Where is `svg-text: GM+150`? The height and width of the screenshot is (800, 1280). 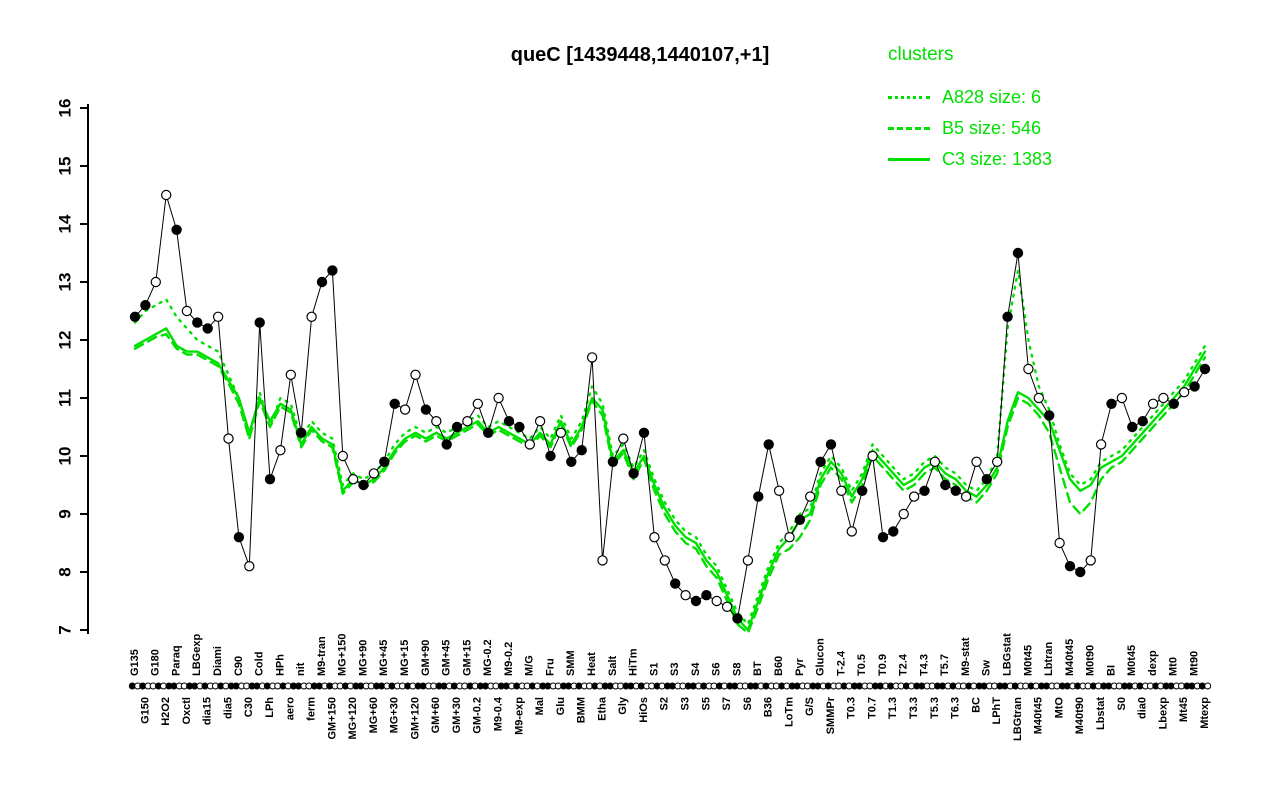
svg-text: GM+150 is located at coordinates (332, 718).